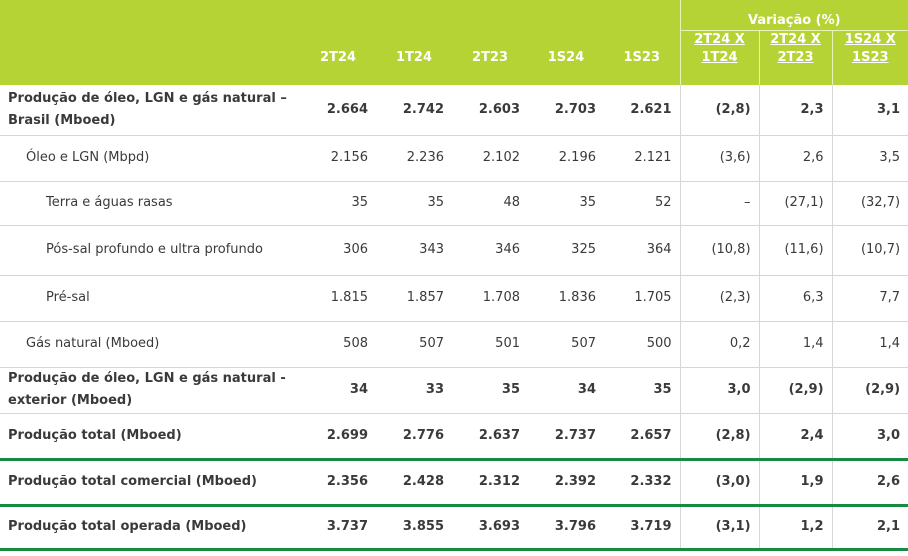  Describe the element at coordinates (566, 298) in the screenshot. I see `cell-value: 1.836` at that location.